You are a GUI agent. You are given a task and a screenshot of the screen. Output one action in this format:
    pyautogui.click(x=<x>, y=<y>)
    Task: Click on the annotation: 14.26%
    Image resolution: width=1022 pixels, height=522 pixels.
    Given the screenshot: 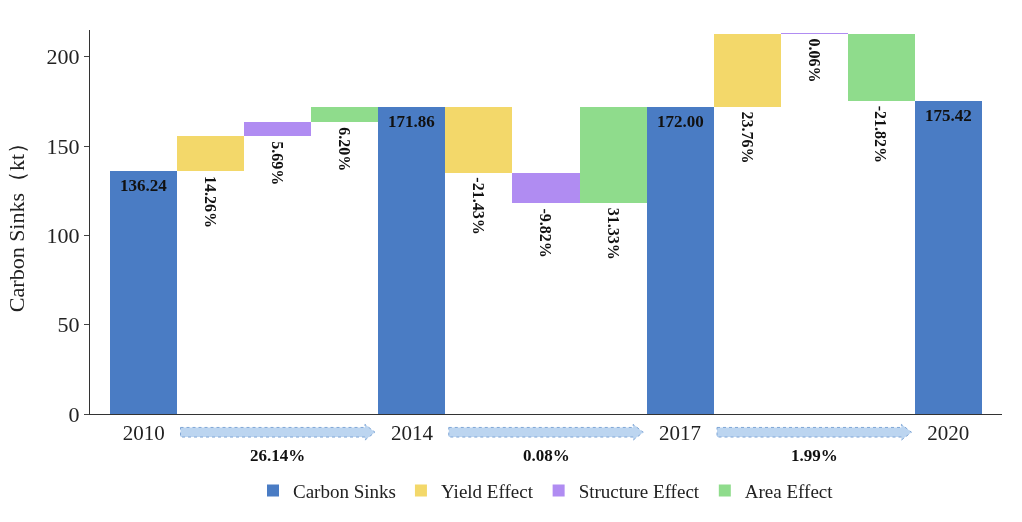 What is the action you would take?
    pyautogui.click(x=211, y=201)
    